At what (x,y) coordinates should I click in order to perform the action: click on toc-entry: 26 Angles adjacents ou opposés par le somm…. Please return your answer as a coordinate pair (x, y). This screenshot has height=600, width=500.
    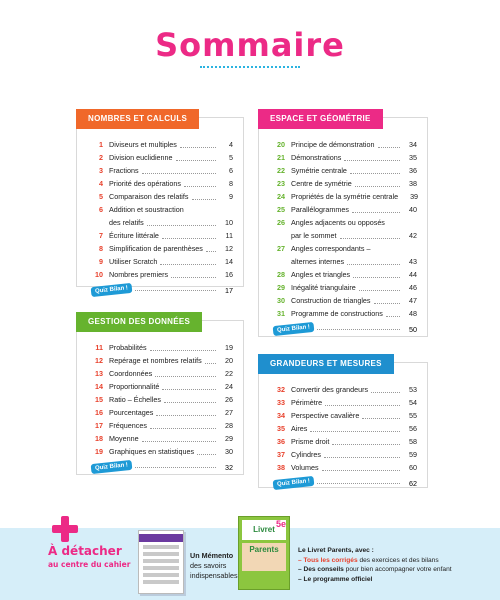
    Looking at the image, I should click on (343, 229).